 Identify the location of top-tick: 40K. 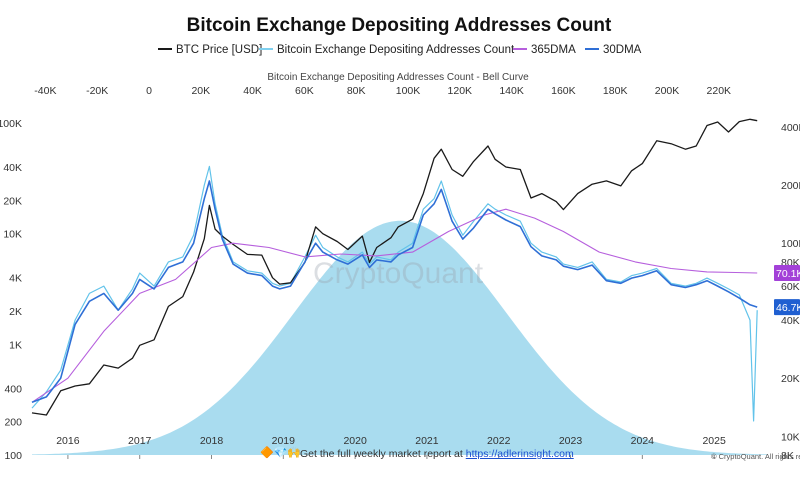
(252, 91).